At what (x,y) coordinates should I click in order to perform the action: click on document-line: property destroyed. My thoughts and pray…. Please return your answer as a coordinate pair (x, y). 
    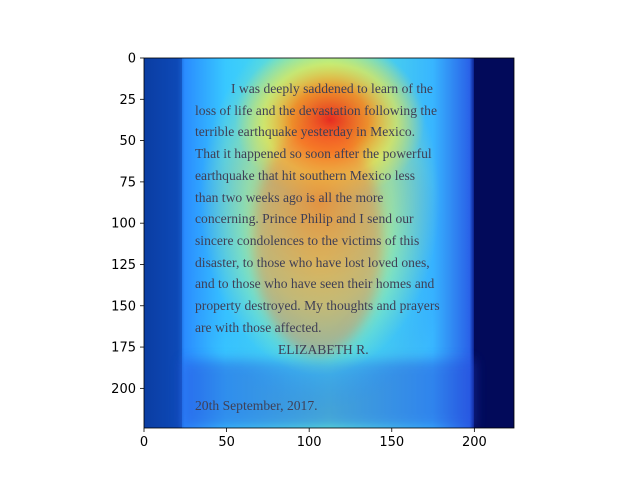
    Looking at the image, I should click on (317, 306).